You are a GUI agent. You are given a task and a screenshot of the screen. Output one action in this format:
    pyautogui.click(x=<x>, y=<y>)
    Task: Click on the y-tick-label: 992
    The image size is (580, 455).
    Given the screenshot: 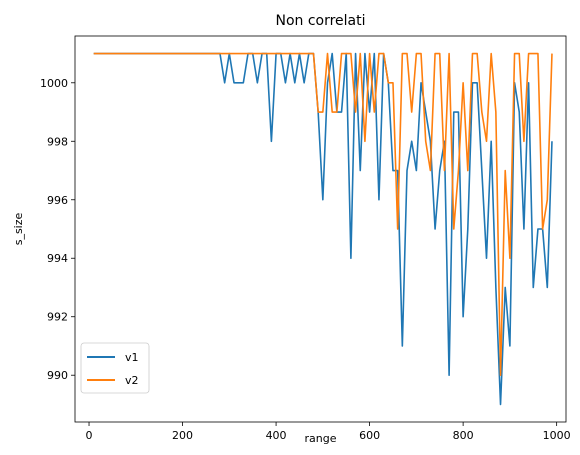 What is the action you would take?
    pyautogui.click(x=57, y=317)
    